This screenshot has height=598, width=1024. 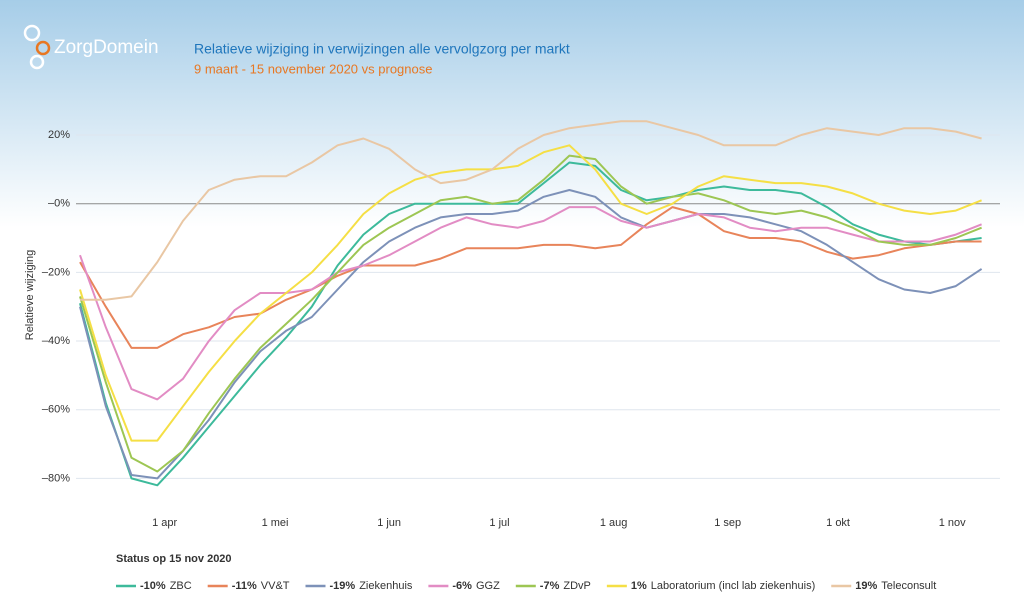 I want to click on x-tick-label: 1 aug, so click(x=614, y=523).